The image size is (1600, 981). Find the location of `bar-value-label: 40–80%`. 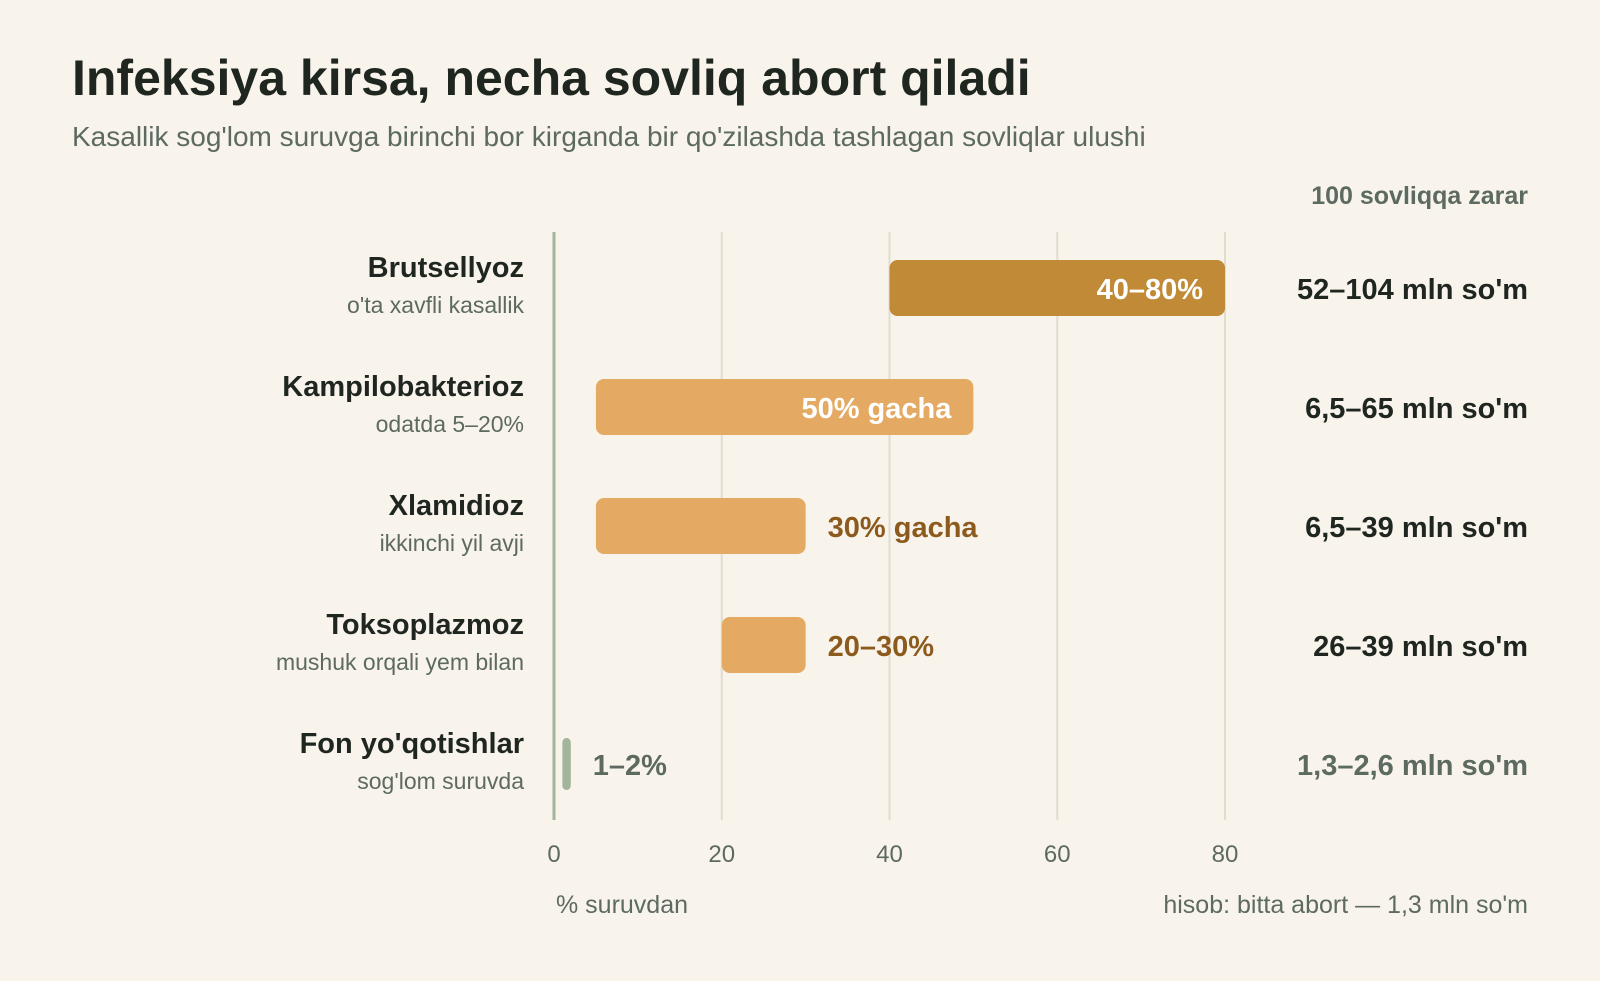

bar-value-label: 40–80% is located at coordinates (1150, 290).